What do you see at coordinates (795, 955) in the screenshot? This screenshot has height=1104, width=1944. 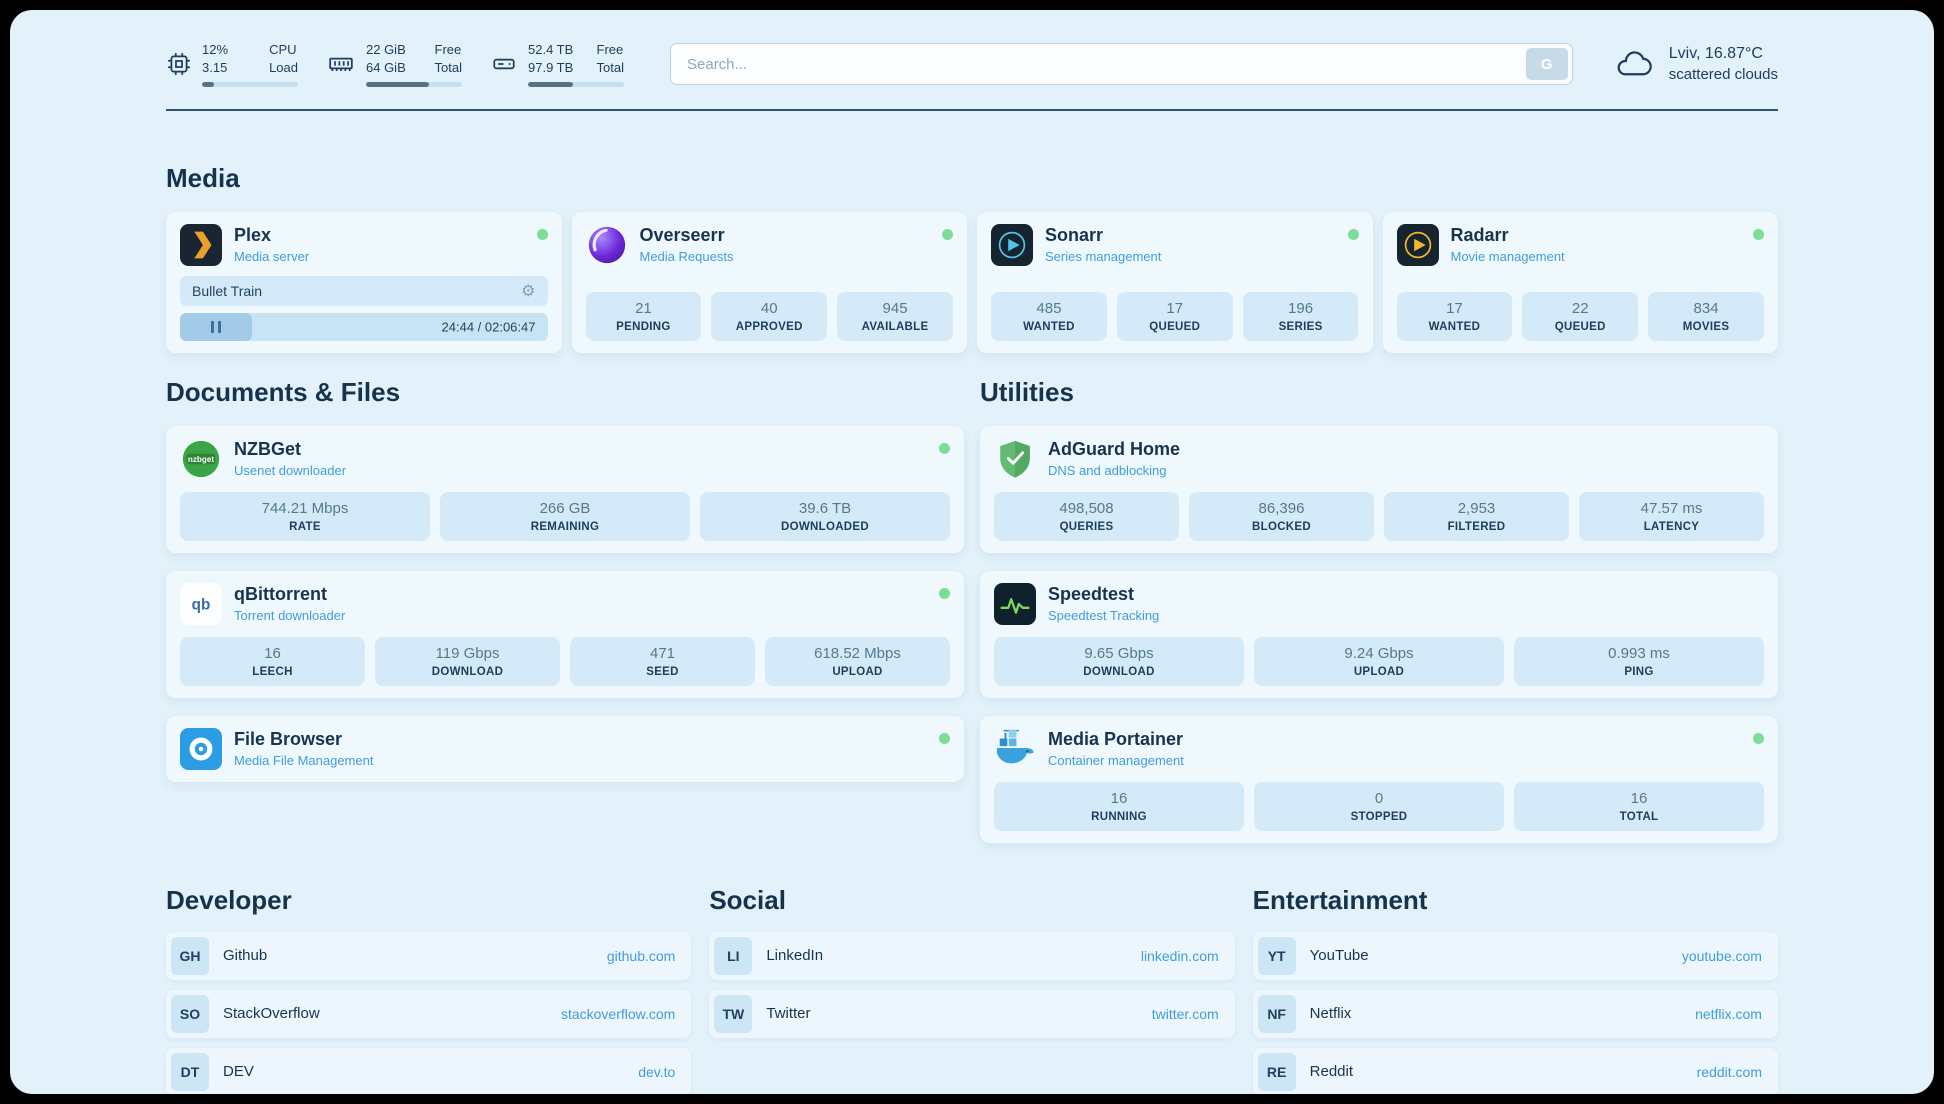 I see `bookmark-name: LinkedIn` at bounding box center [795, 955].